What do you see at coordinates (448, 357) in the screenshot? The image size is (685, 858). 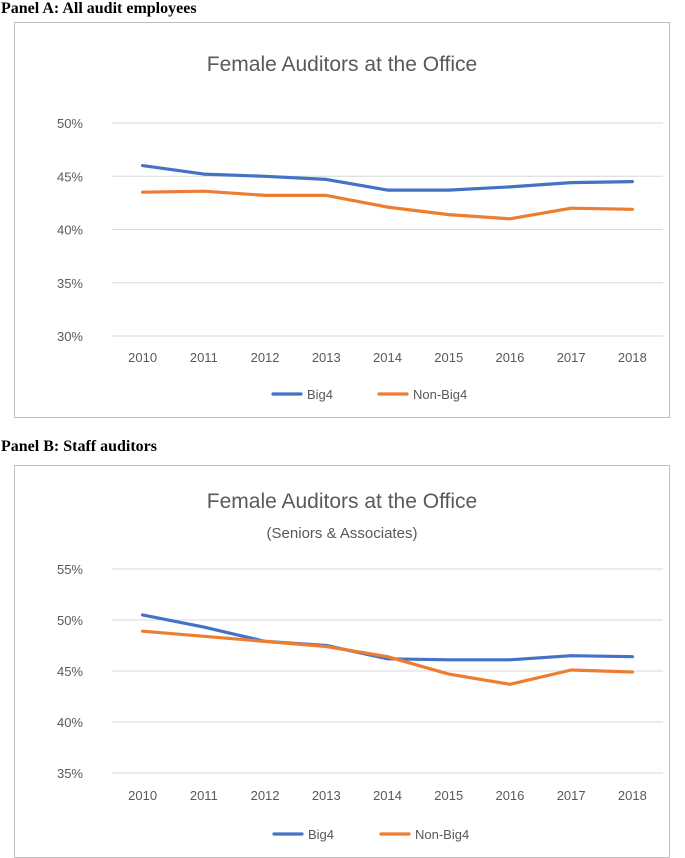 I see `panel-a-x-tick-label: 2015` at bounding box center [448, 357].